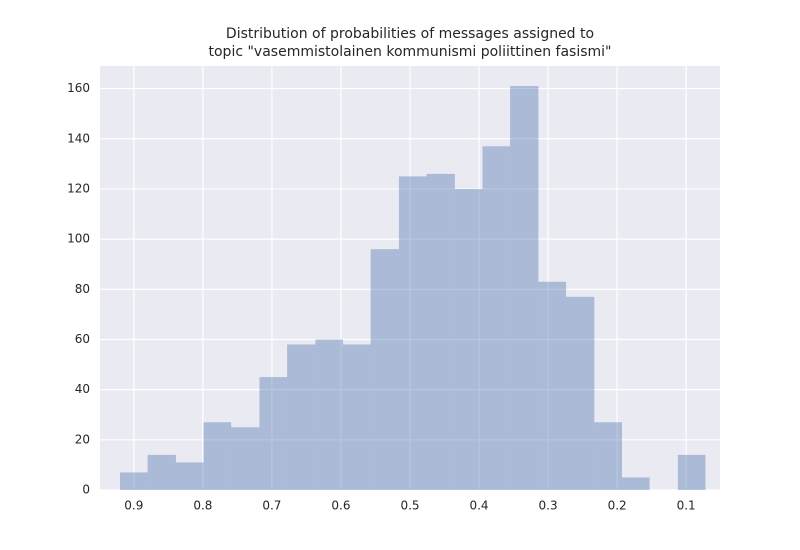 Image resolution: width=800 pixels, height=550 pixels. What do you see at coordinates (271, 506) in the screenshot?
I see `x-tick-label: 0.7` at bounding box center [271, 506].